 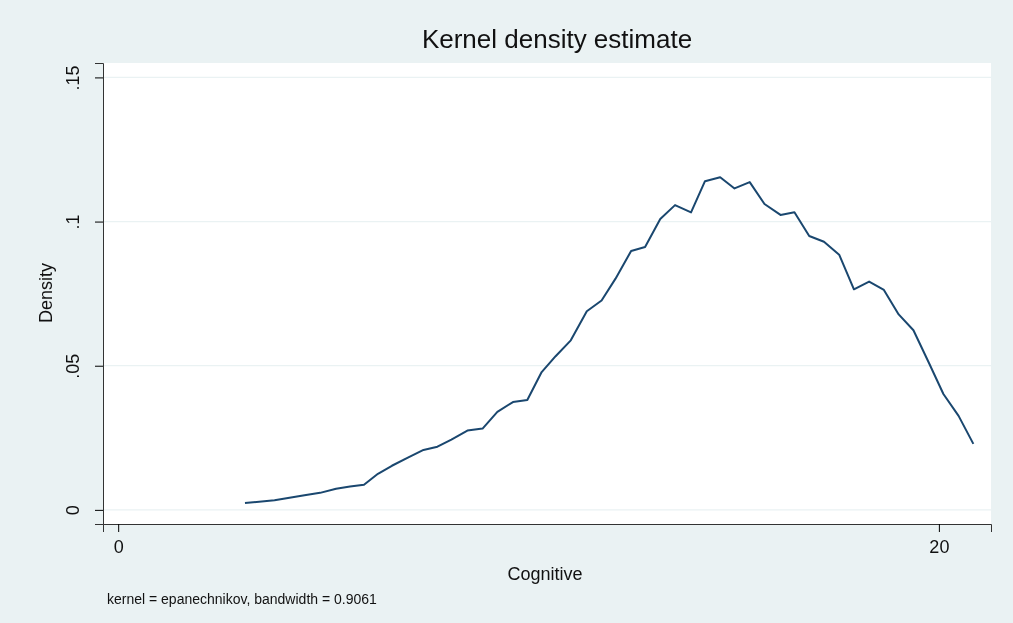 What do you see at coordinates (73, 78) in the screenshot?
I see `y-tick-label: .15` at bounding box center [73, 78].